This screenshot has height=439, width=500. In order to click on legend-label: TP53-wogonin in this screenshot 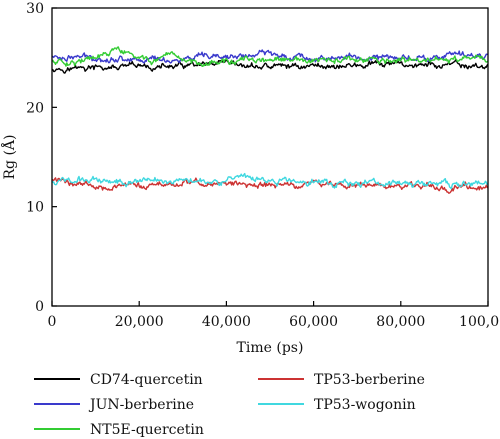, I will do `click(365, 405)`.